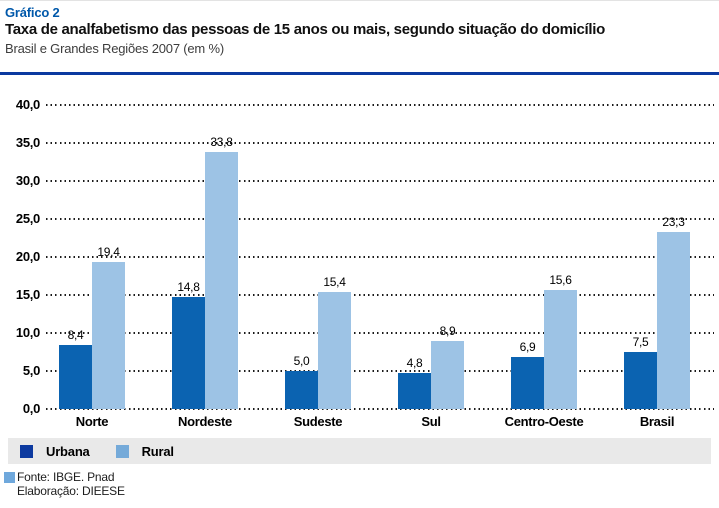 The height and width of the screenshot is (508, 719). What do you see at coordinates (544, 421) in the screenshot?
I see `x-tick-label: Centro-Oeste` at bounding box center [544, 421].